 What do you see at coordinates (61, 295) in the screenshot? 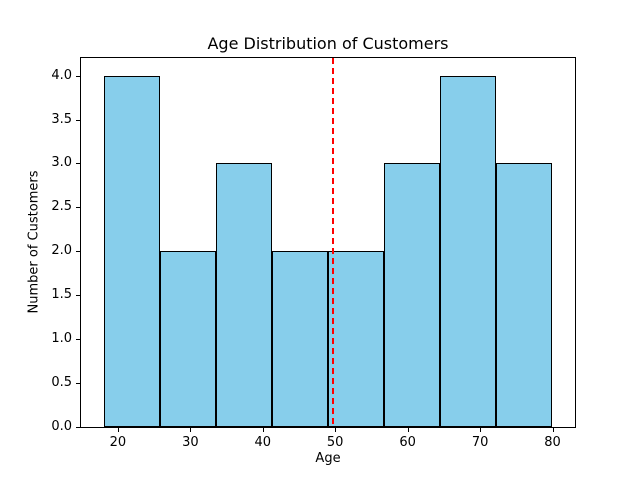
I see `y-tick-label: 1.5` at bounding box center [61, 295].